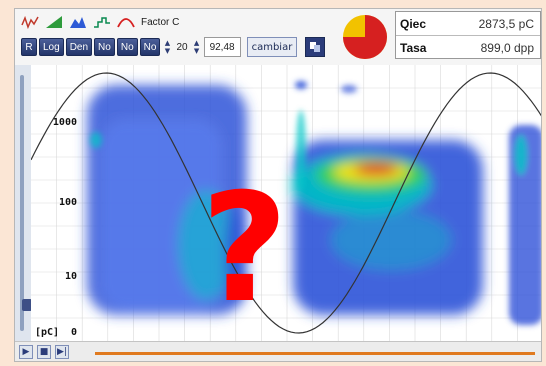  Describe the element at coordinates (196, 47) in the screenshot. I see `spin-arrows-2: ▲ ▼` at that location.